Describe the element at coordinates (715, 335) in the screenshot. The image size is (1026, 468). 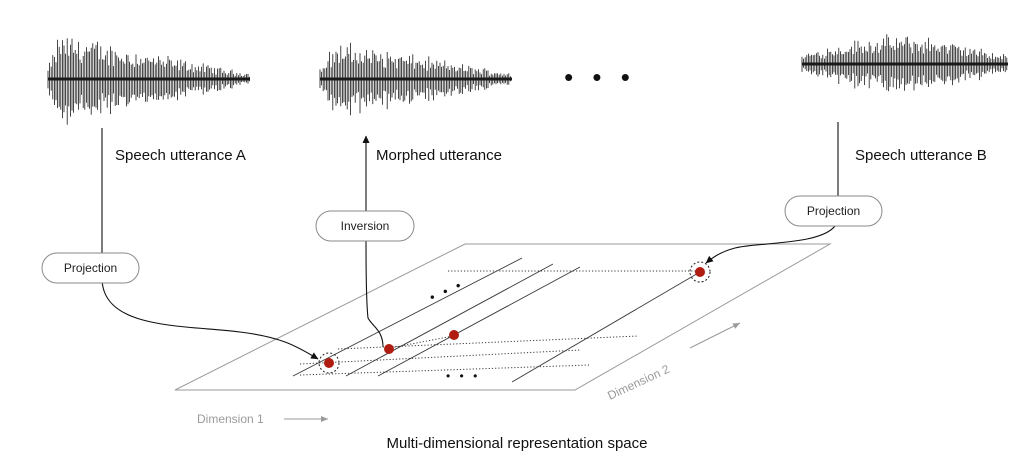
I see `dimension-2-arrow` at that location.